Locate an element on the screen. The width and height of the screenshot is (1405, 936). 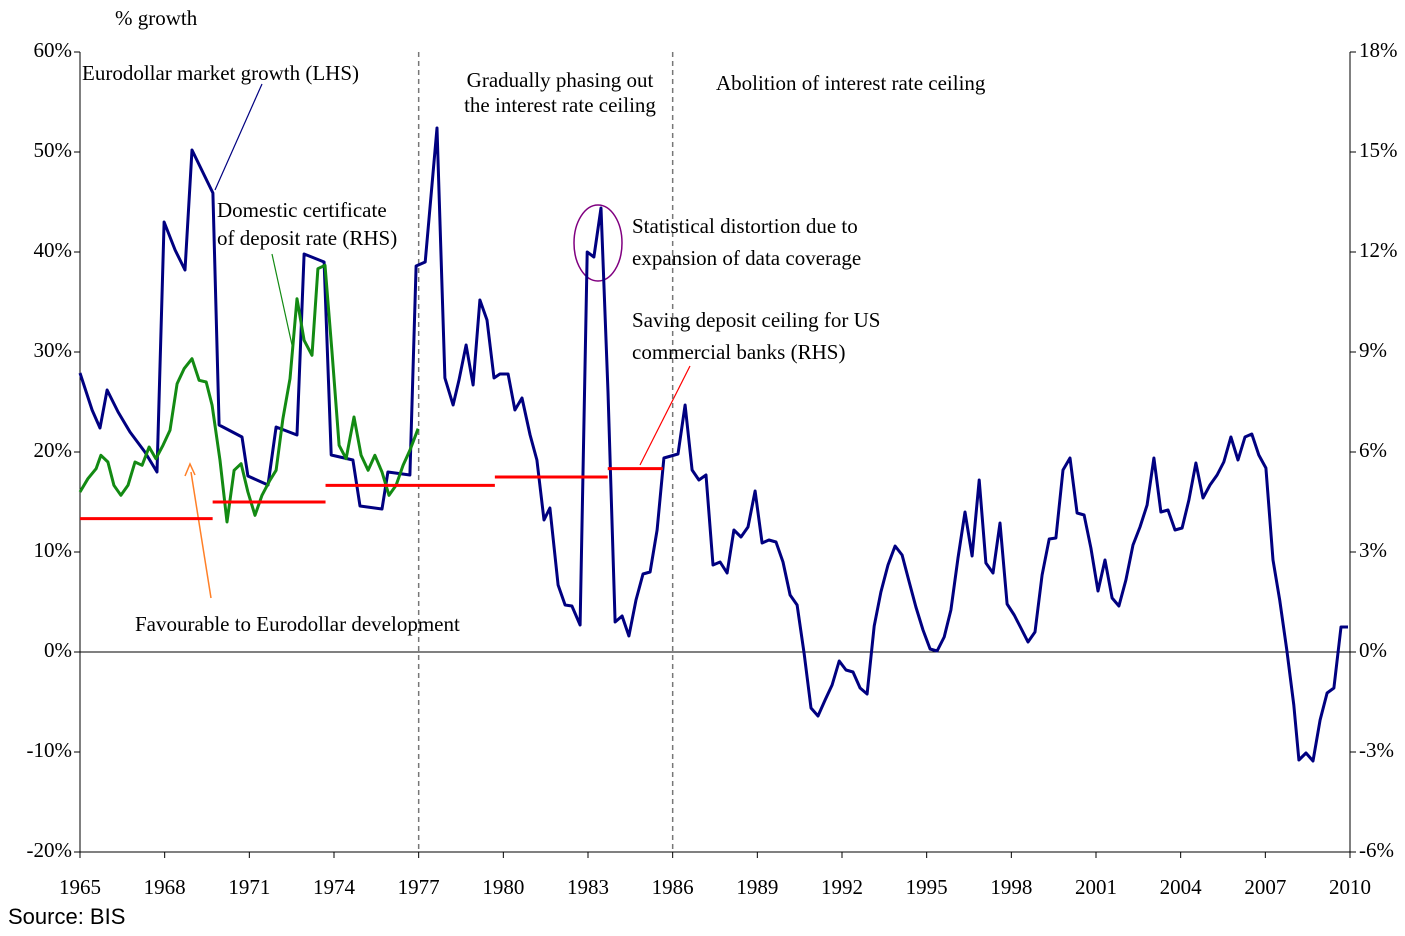
arrow-head is located at coordinates (190, 469).